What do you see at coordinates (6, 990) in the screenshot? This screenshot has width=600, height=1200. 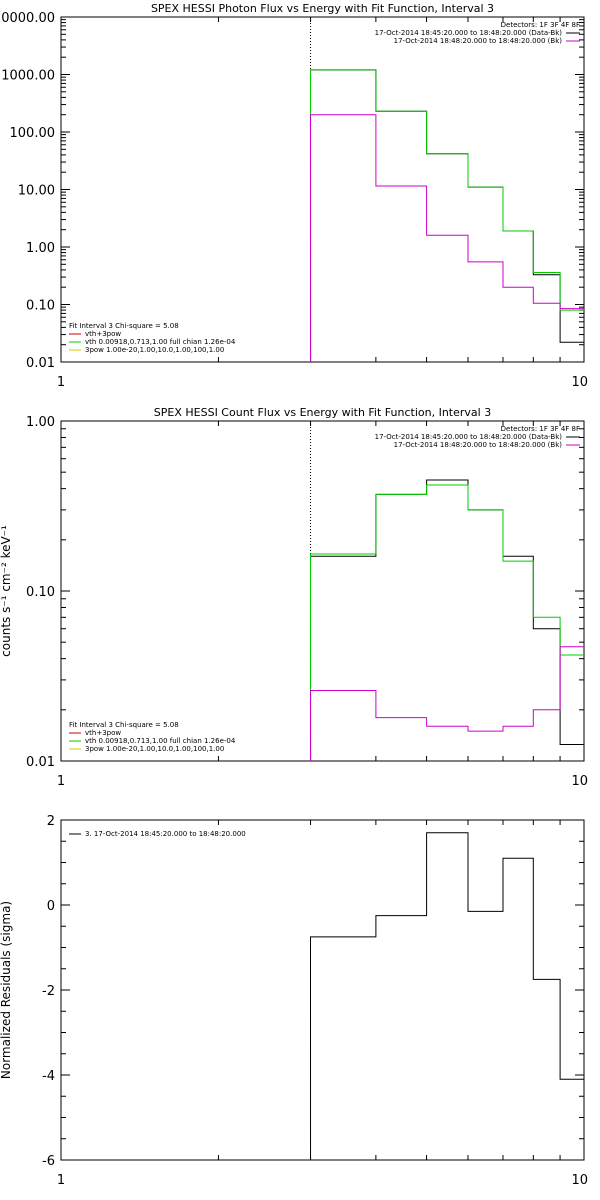 I see `y-axis-label: Normalized Residuals (sigma)` at bounding box center [6, 990].